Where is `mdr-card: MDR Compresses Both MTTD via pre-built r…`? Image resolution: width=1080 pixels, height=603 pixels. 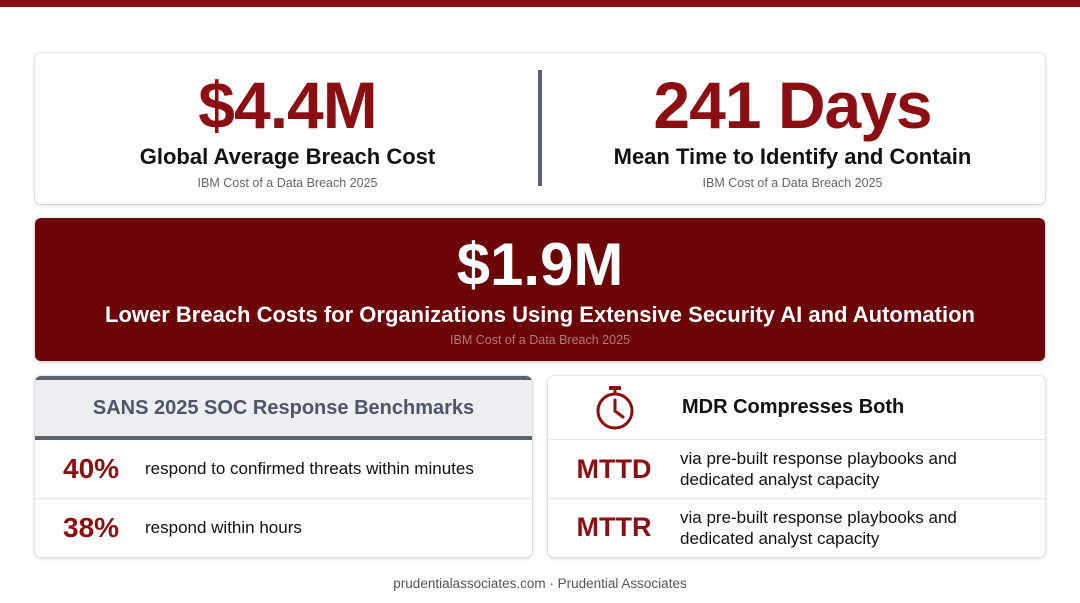 mdr-card: MDR Compresses Both MTTD via pre-built r… is located at coordinates (796, 466).